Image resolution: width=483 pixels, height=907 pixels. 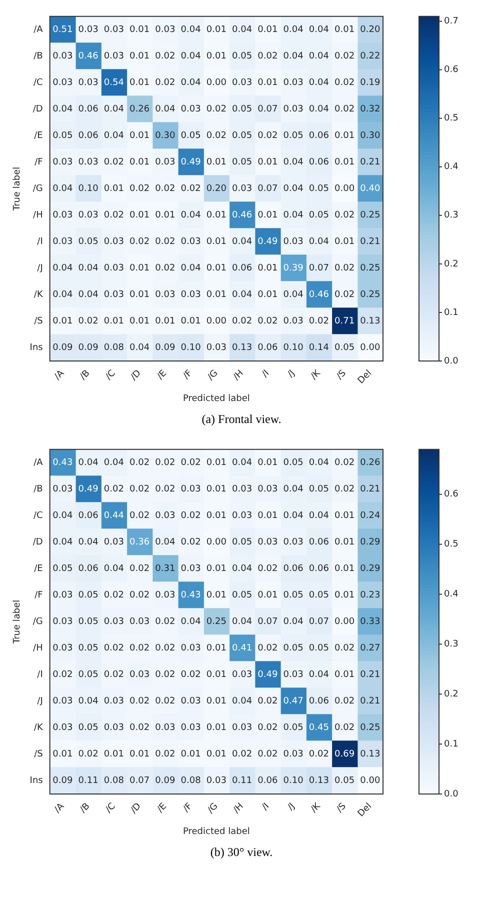 I want to click on data-label: 0.45, so click(x=318, y=728).